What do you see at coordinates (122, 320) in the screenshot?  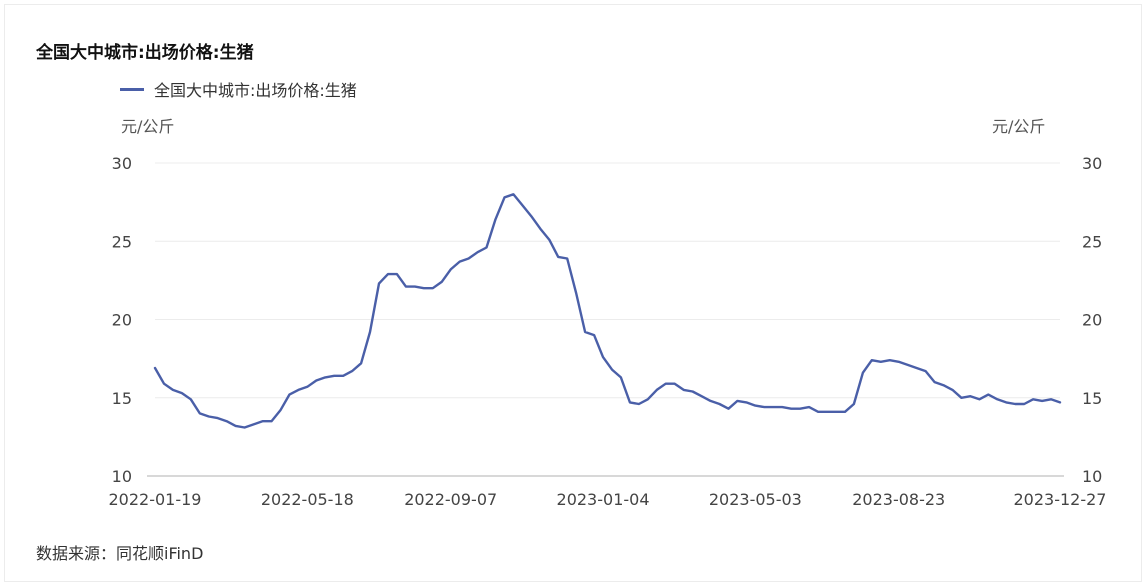 I see `y-tick-label-left: 20` at bounding box center [122, 320].